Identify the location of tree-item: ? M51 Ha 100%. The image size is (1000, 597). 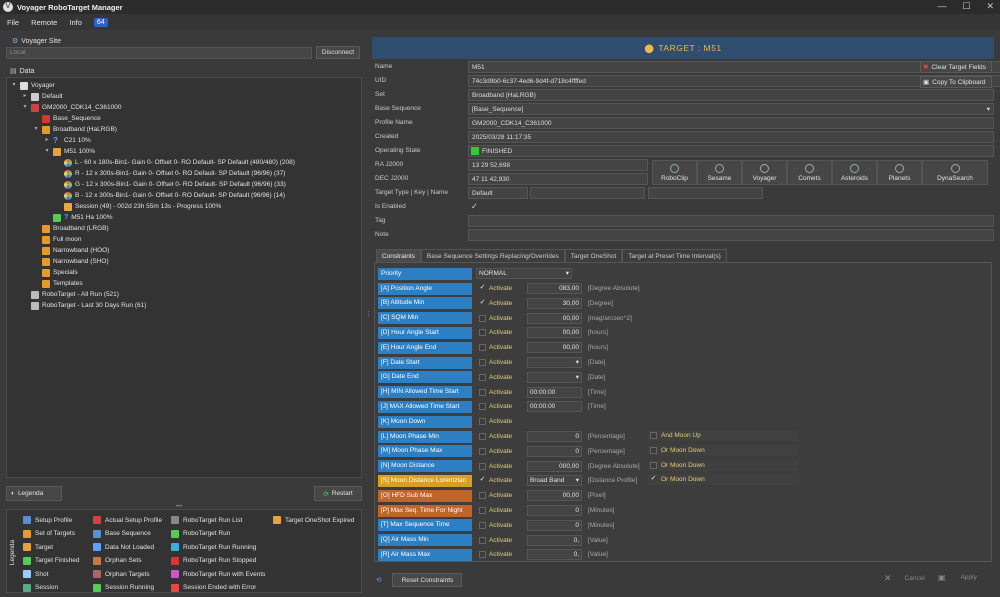
(78, 217).